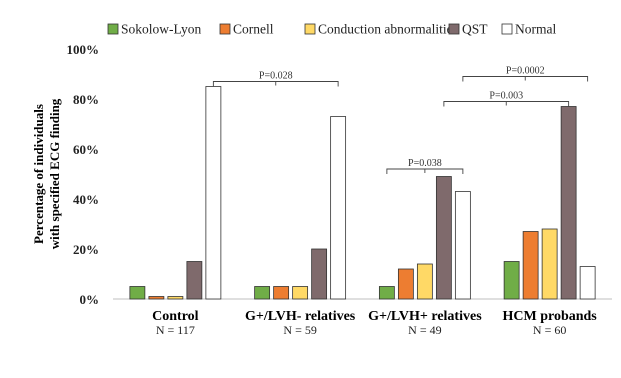 This screenshot has width=621, height=378. I want to click on category-n-label: N = 60, so click(549, 330).